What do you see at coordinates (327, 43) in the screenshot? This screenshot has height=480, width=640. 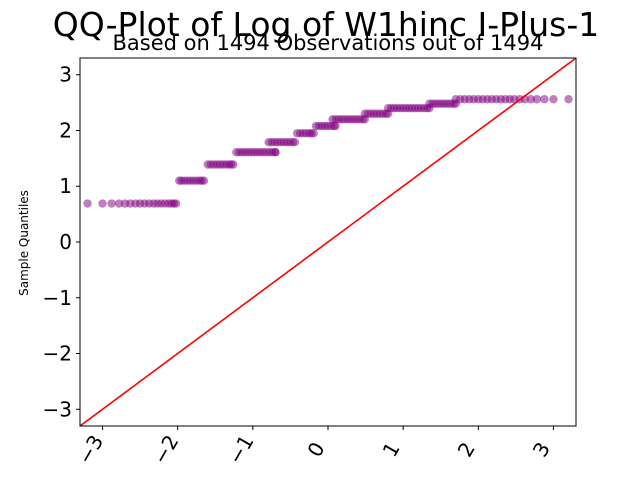 I see `chart-subtitle: Based on 1494 Observations out of 1494` at bounding box center [327, 43].